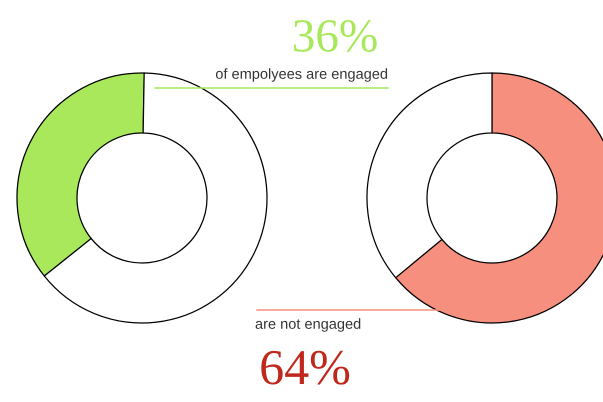 This screenshot has height=402, width=603. Describe the element at coordinates (305, 367) in the screenshot. I see `text: 64%` at that location.